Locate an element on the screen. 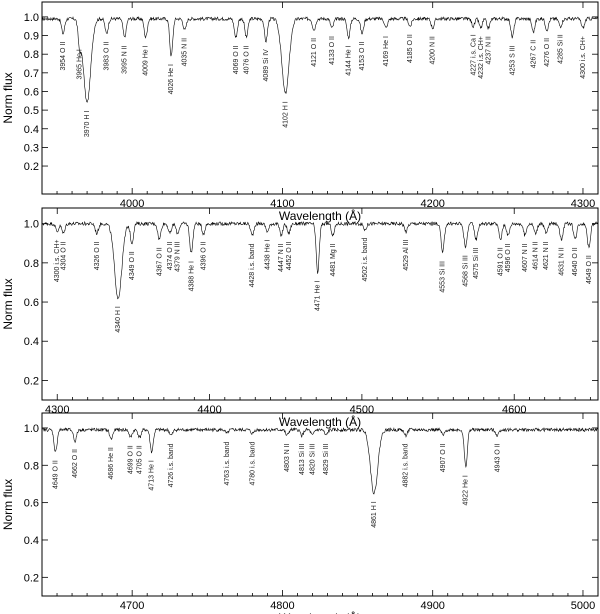  x-tick-label: 4900 is located at coordinates (432, 606).